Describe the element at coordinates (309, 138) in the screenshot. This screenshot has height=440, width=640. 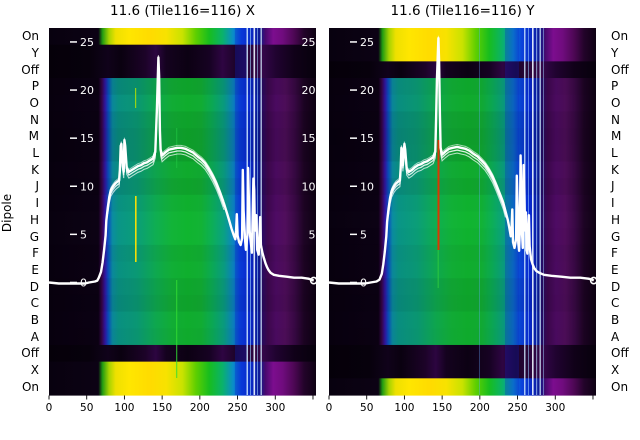
I see `ghost-tick-label: 15` at that location.